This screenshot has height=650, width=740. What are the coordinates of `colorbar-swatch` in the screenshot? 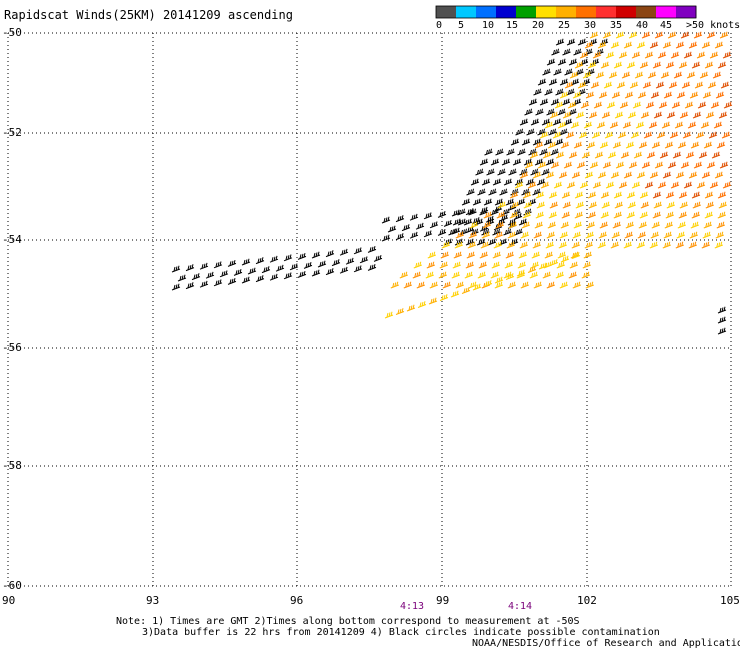 It's located at (666, 12).